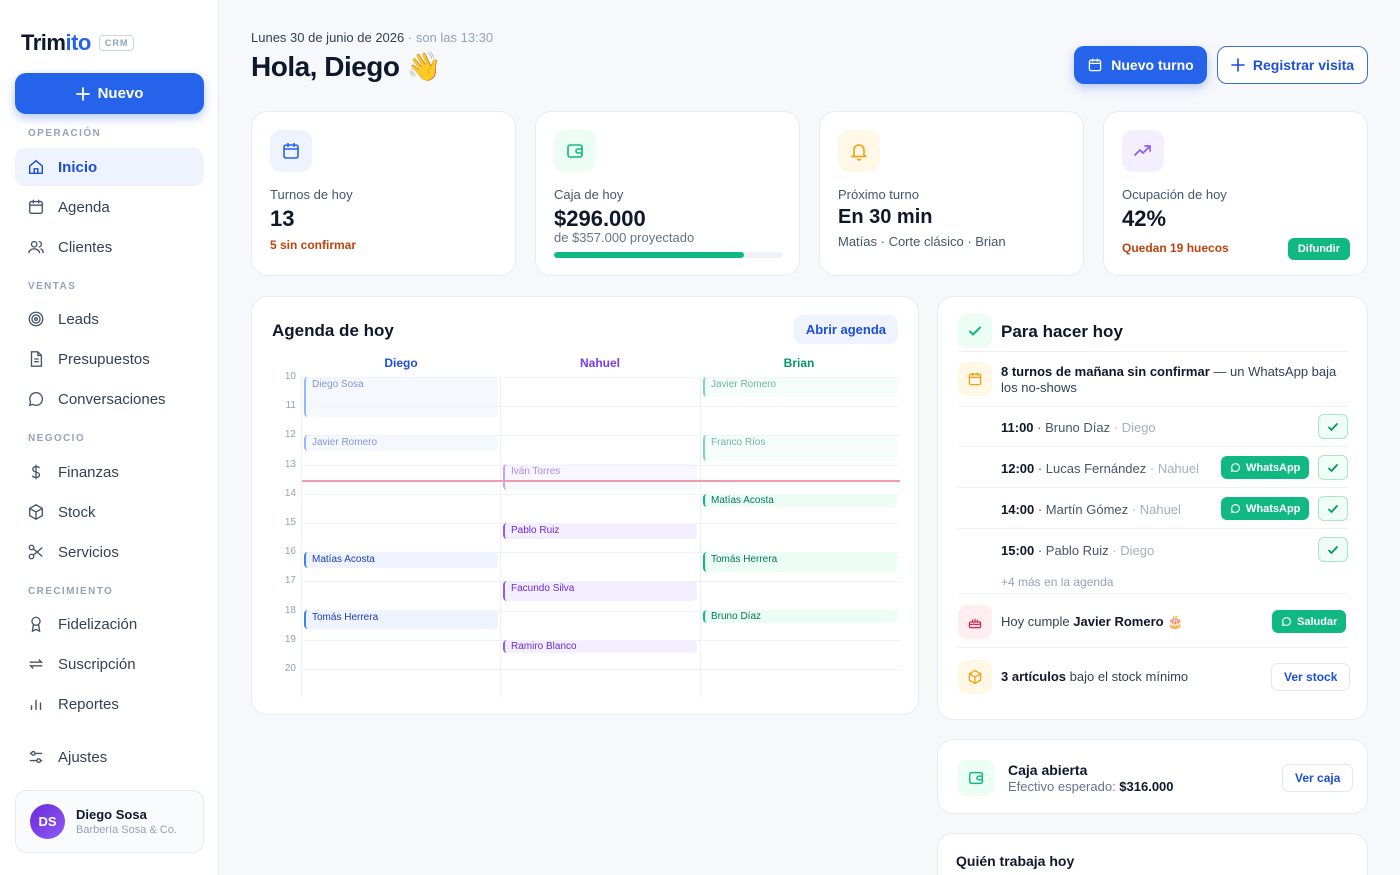 This screenshot has height=875, width=1400. What do you see at coordinates (1095, 65) in the screenshot?
I see `calendar-icon` at bounding box center [1095, 65].